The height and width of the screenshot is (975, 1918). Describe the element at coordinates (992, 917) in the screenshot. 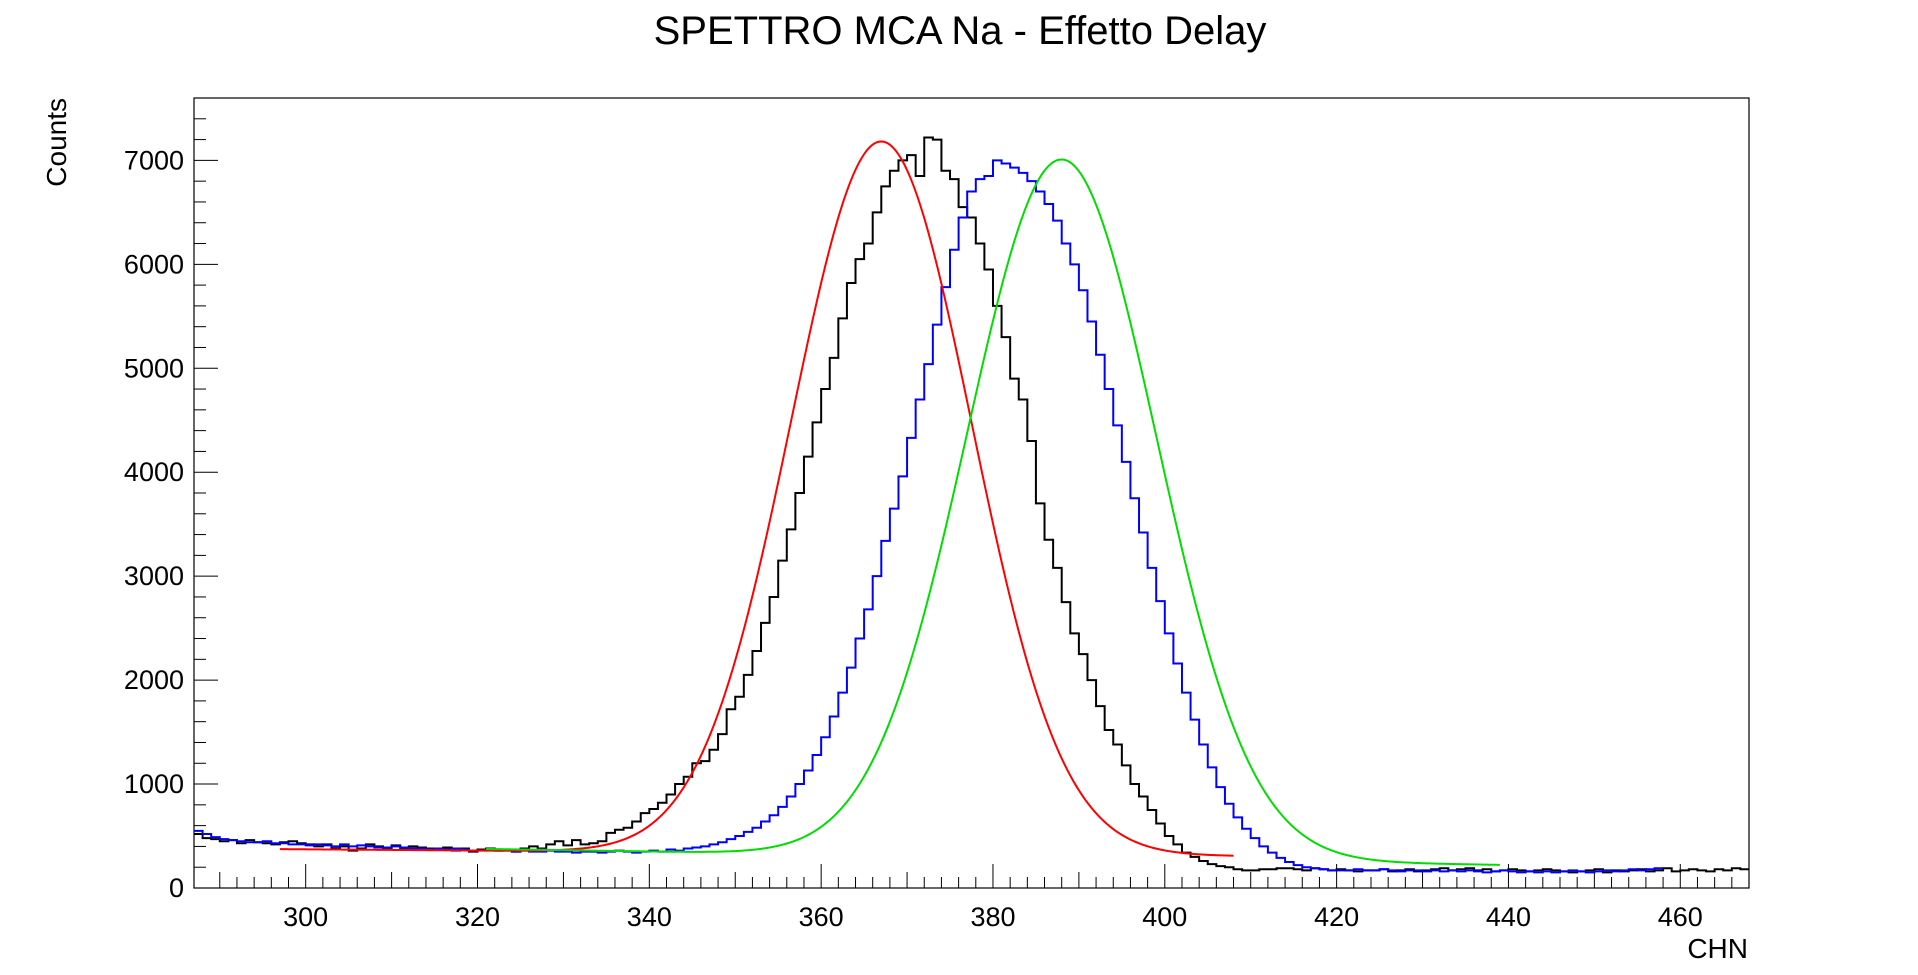

I see `x-tick-label: 380` at that location.